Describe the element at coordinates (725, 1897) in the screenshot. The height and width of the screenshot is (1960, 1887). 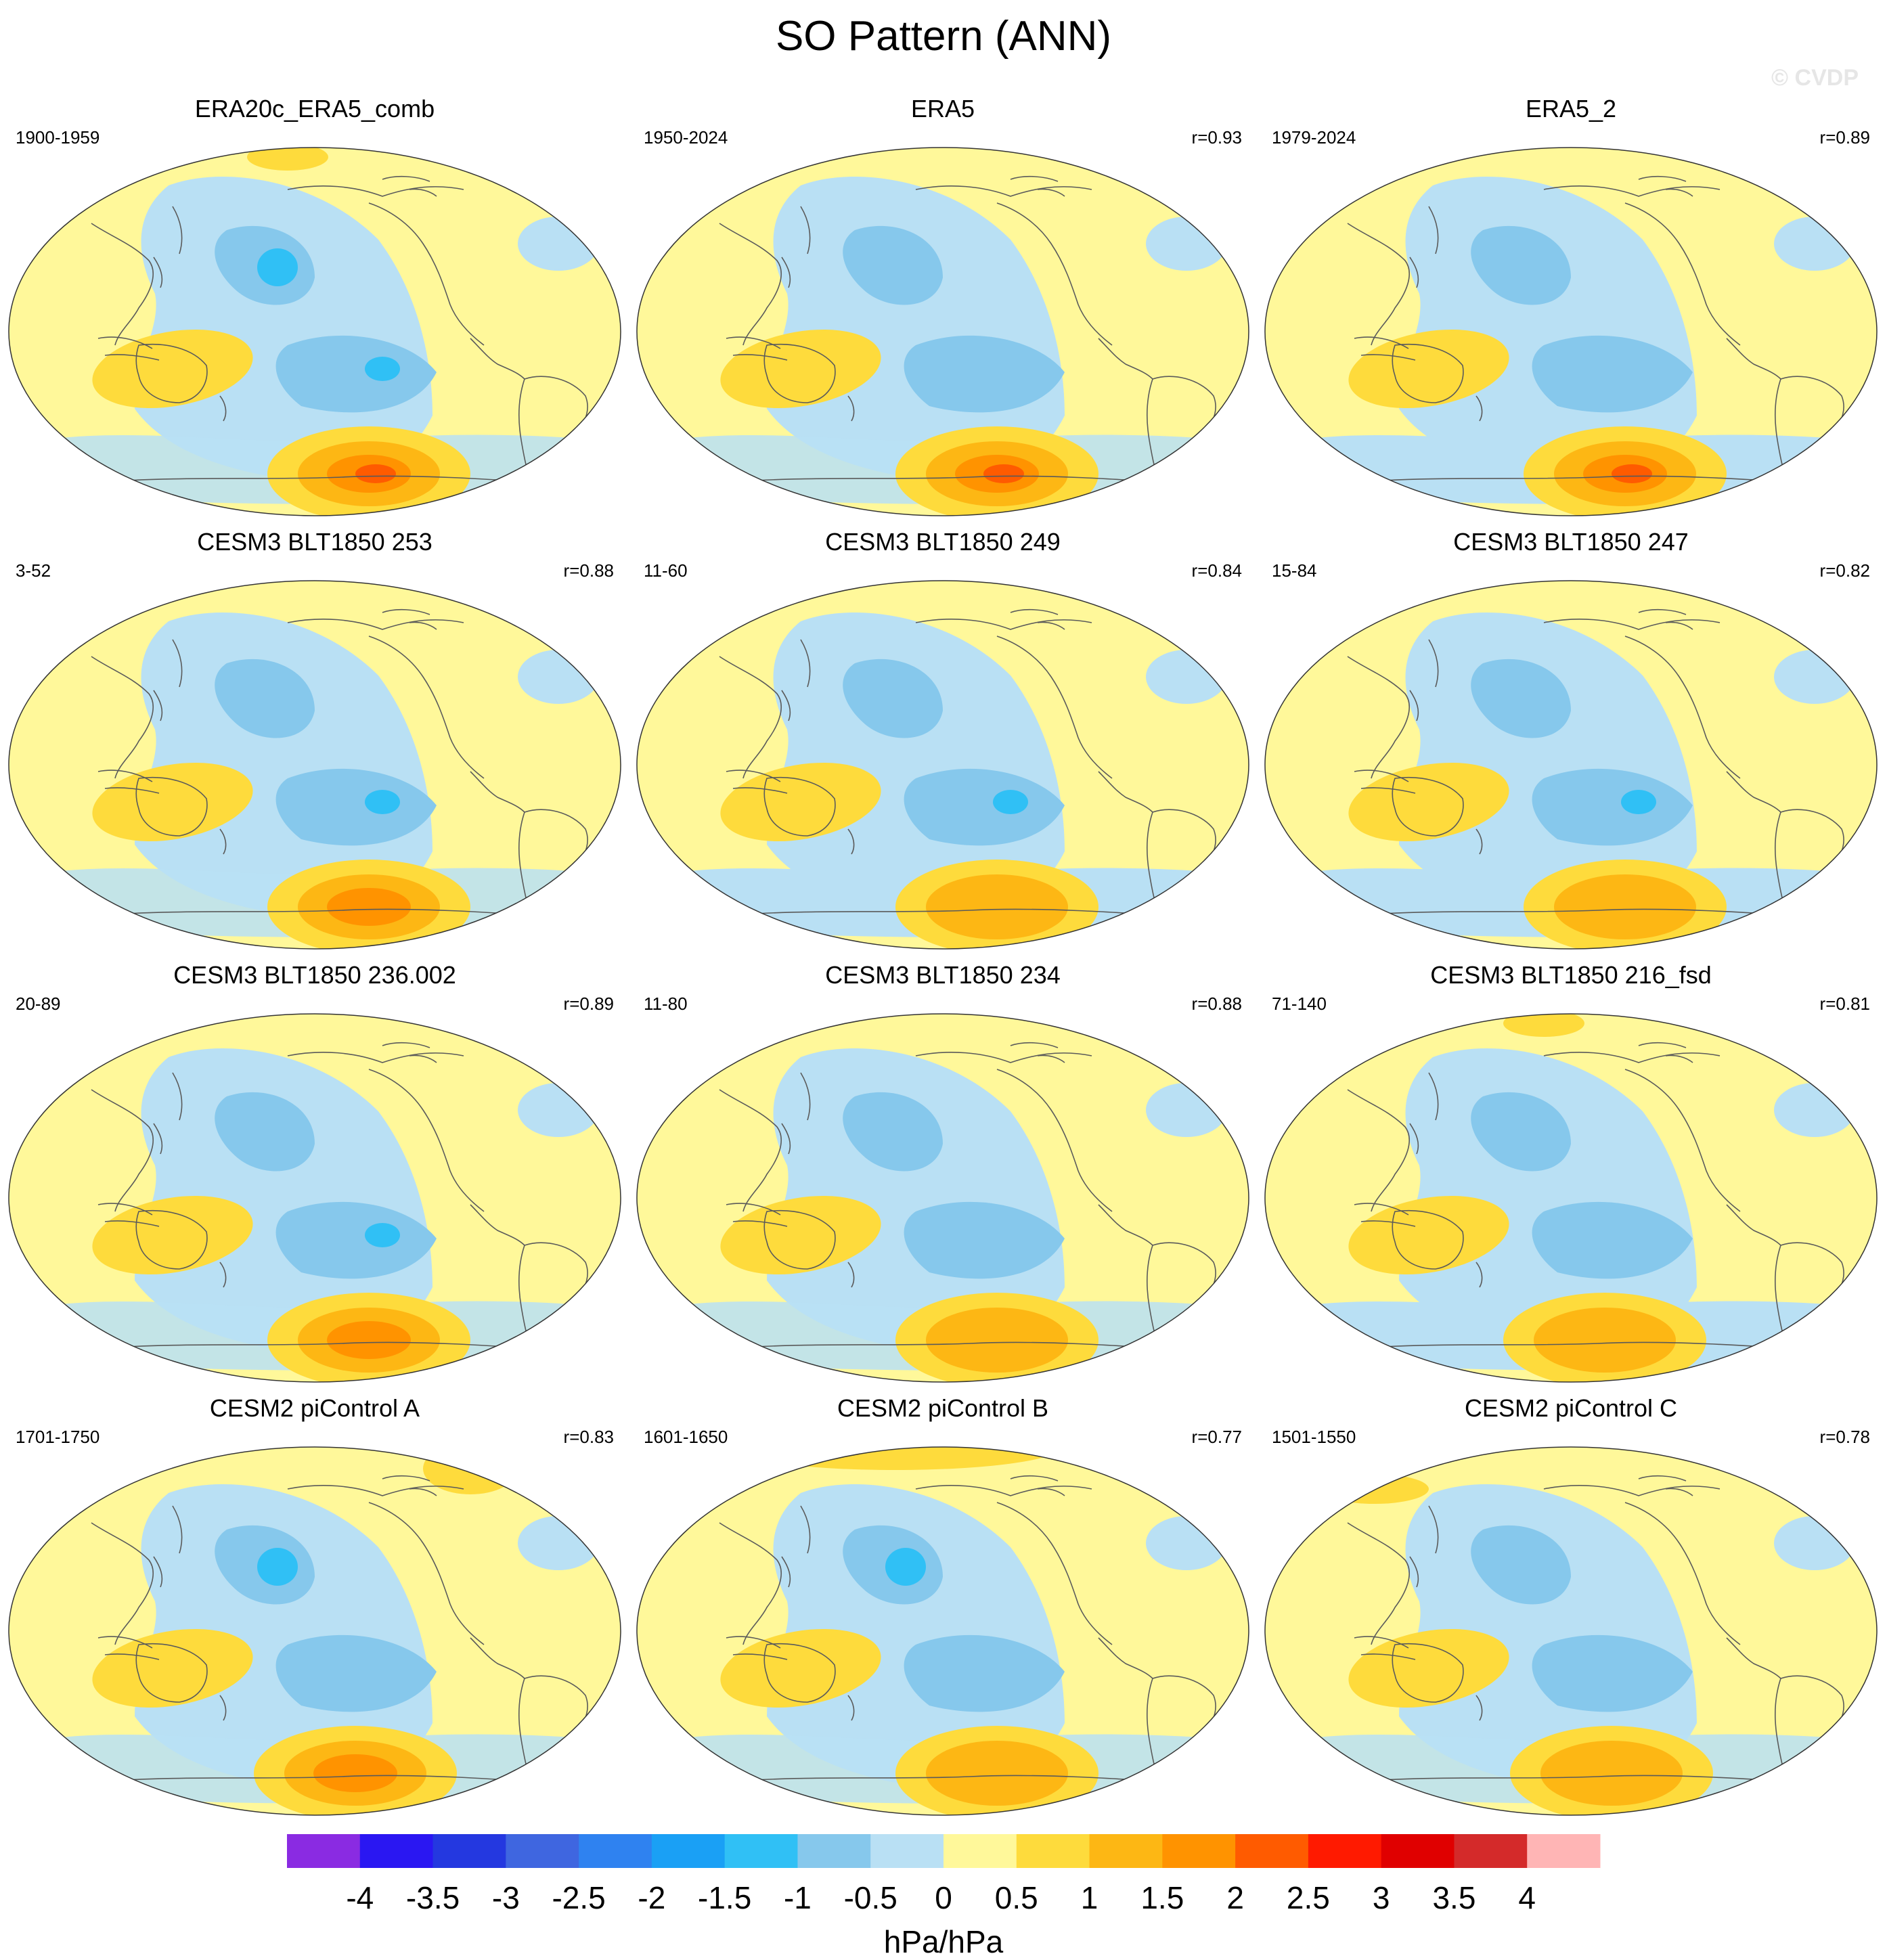
I see `colorbar-tick-label: -1.5` at that location.